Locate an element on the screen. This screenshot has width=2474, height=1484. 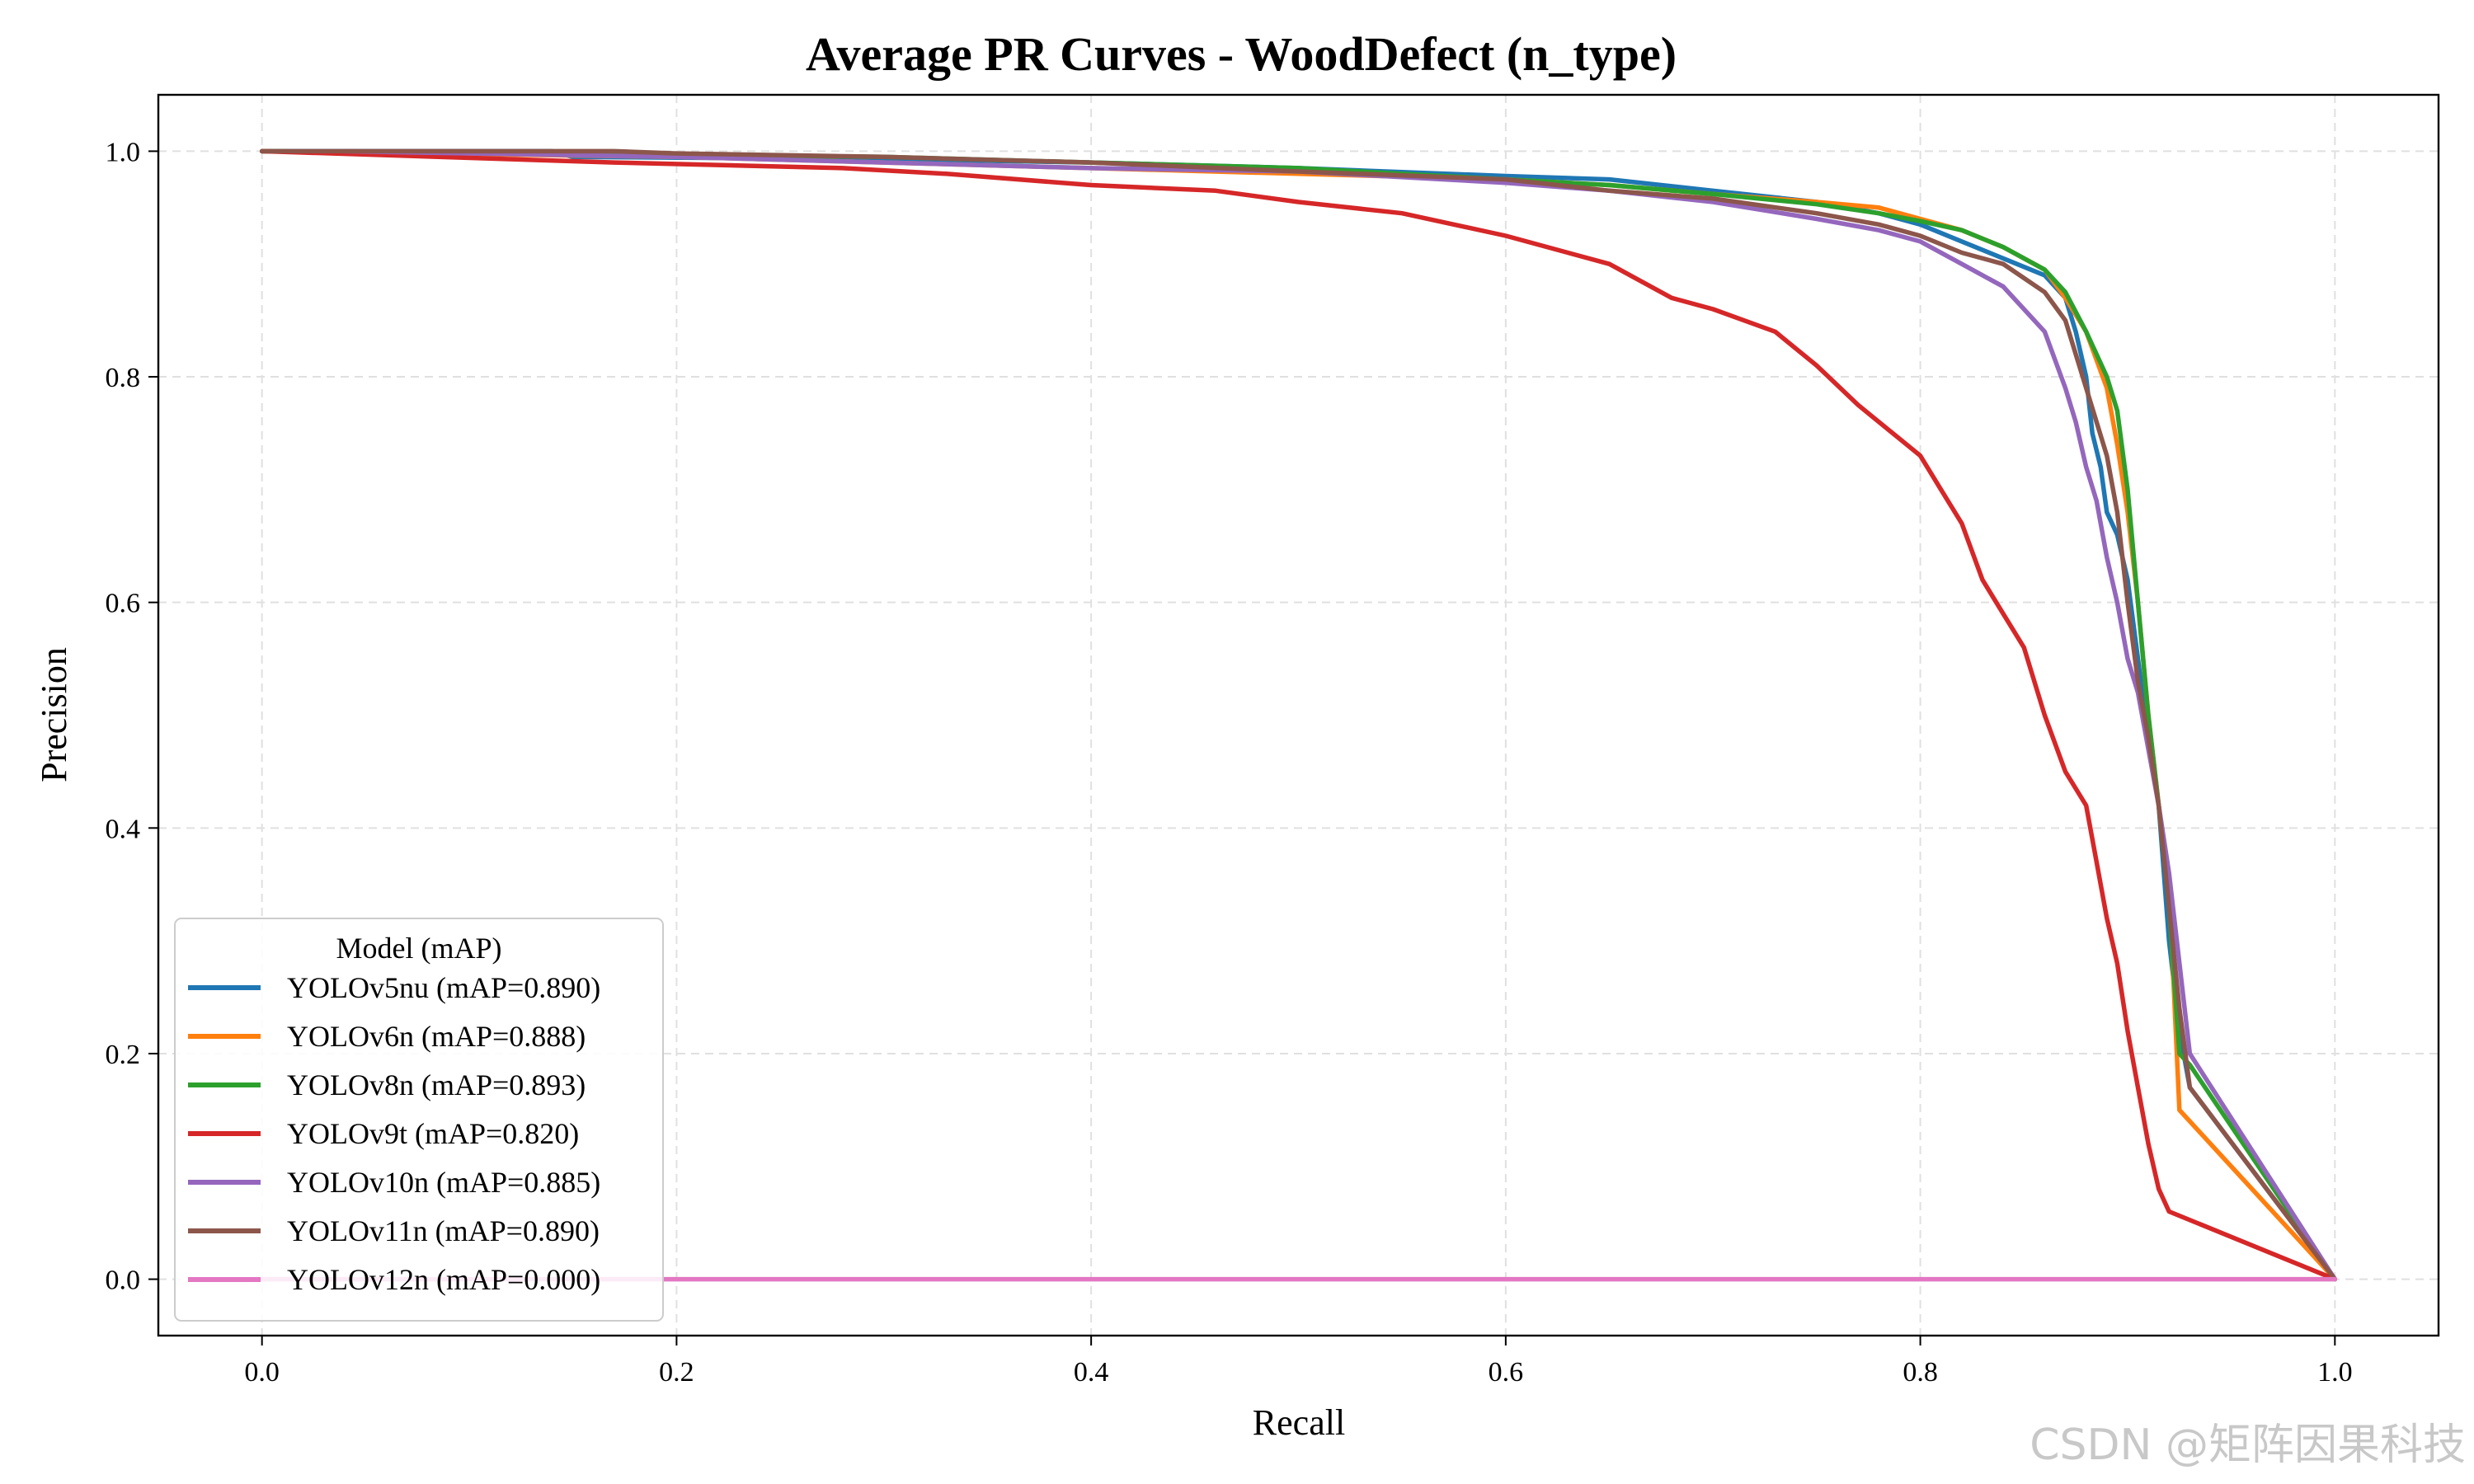
y-axis-title: Precision is located at coordinates (54, 714).